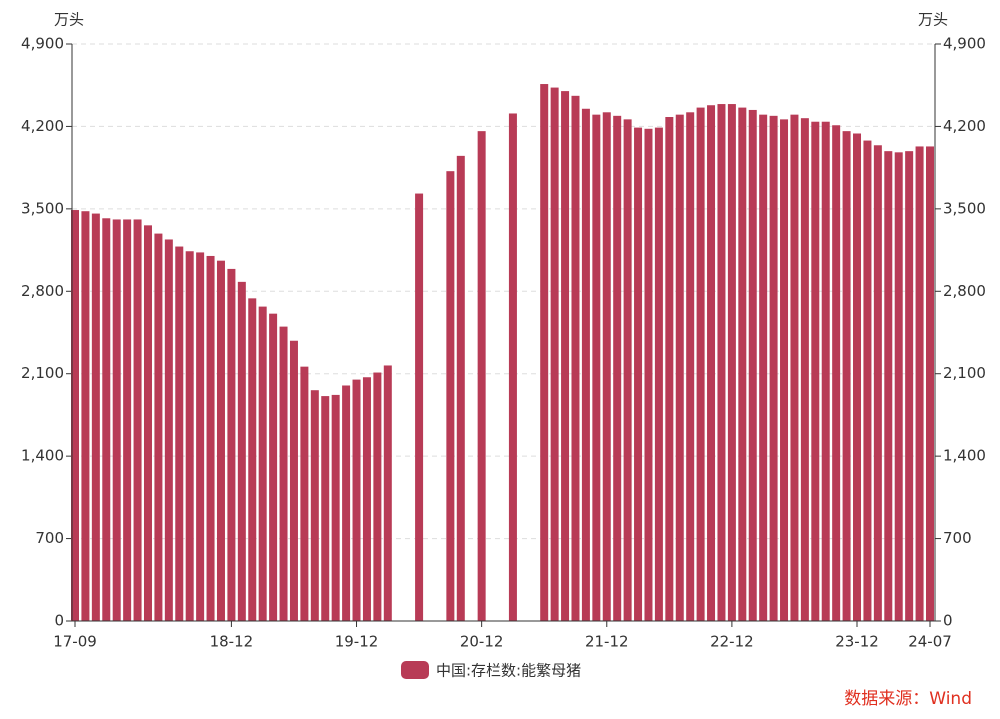 The width and height of the screenshot is (1000, 719). What do you see at coordinates (42, 126) in the screenshot?
I see `y-tick-label: 4,200` at bounding box center [42, 126].